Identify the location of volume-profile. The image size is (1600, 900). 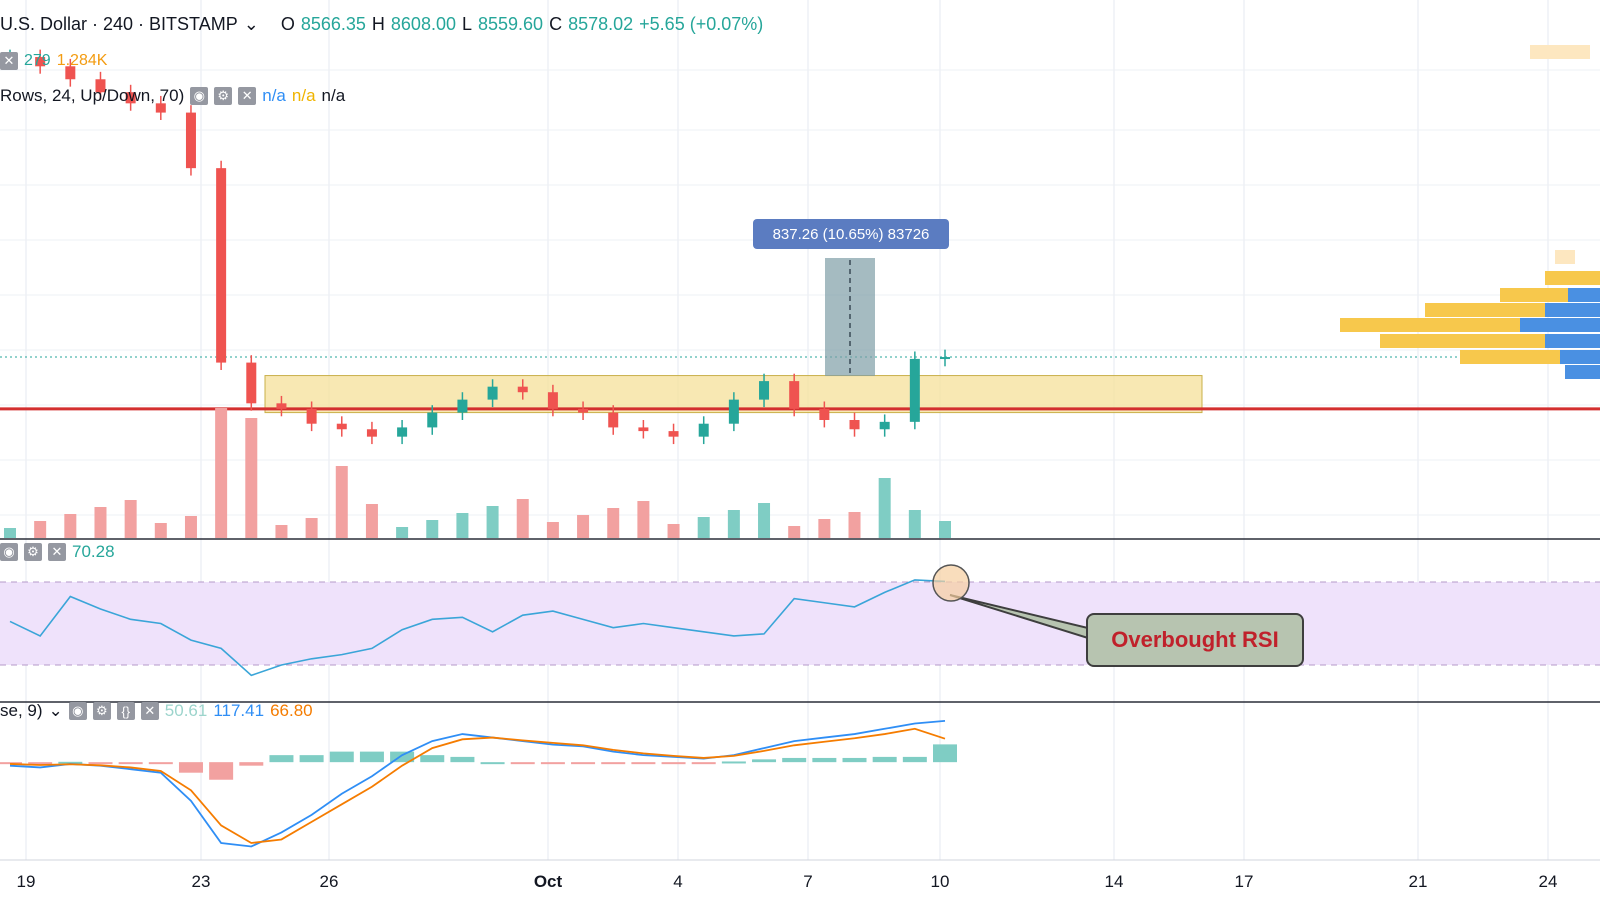
(1470, 212).